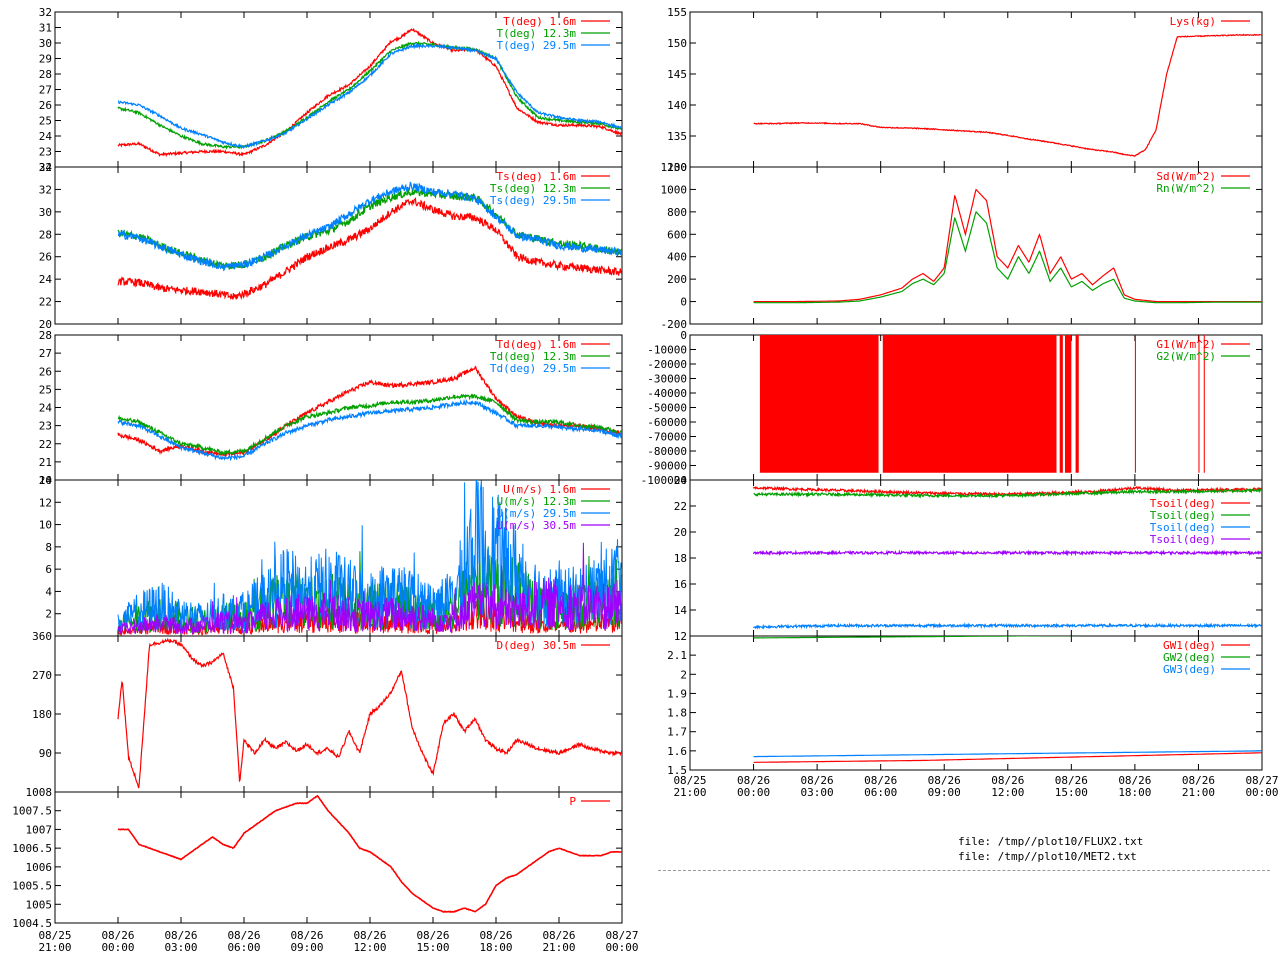 Image resolution: width=1280 pixels, height=960 pixels. Describe the element at coordinates (965, 90) in the screenshot. I see `chart-panel-6: 155 150 145 140 135 130 Lys(kg)` at that location.